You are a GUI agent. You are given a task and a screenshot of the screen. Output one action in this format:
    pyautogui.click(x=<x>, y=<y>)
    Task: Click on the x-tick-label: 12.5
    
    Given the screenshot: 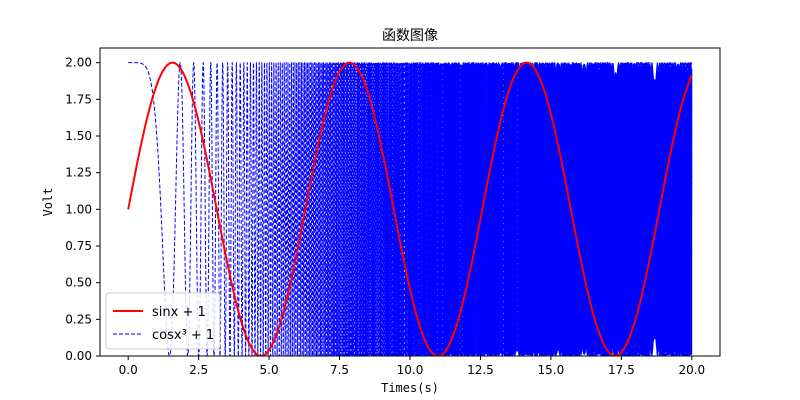 What is the action you would take?
    pyautogui.click(x=480, y=370)
    